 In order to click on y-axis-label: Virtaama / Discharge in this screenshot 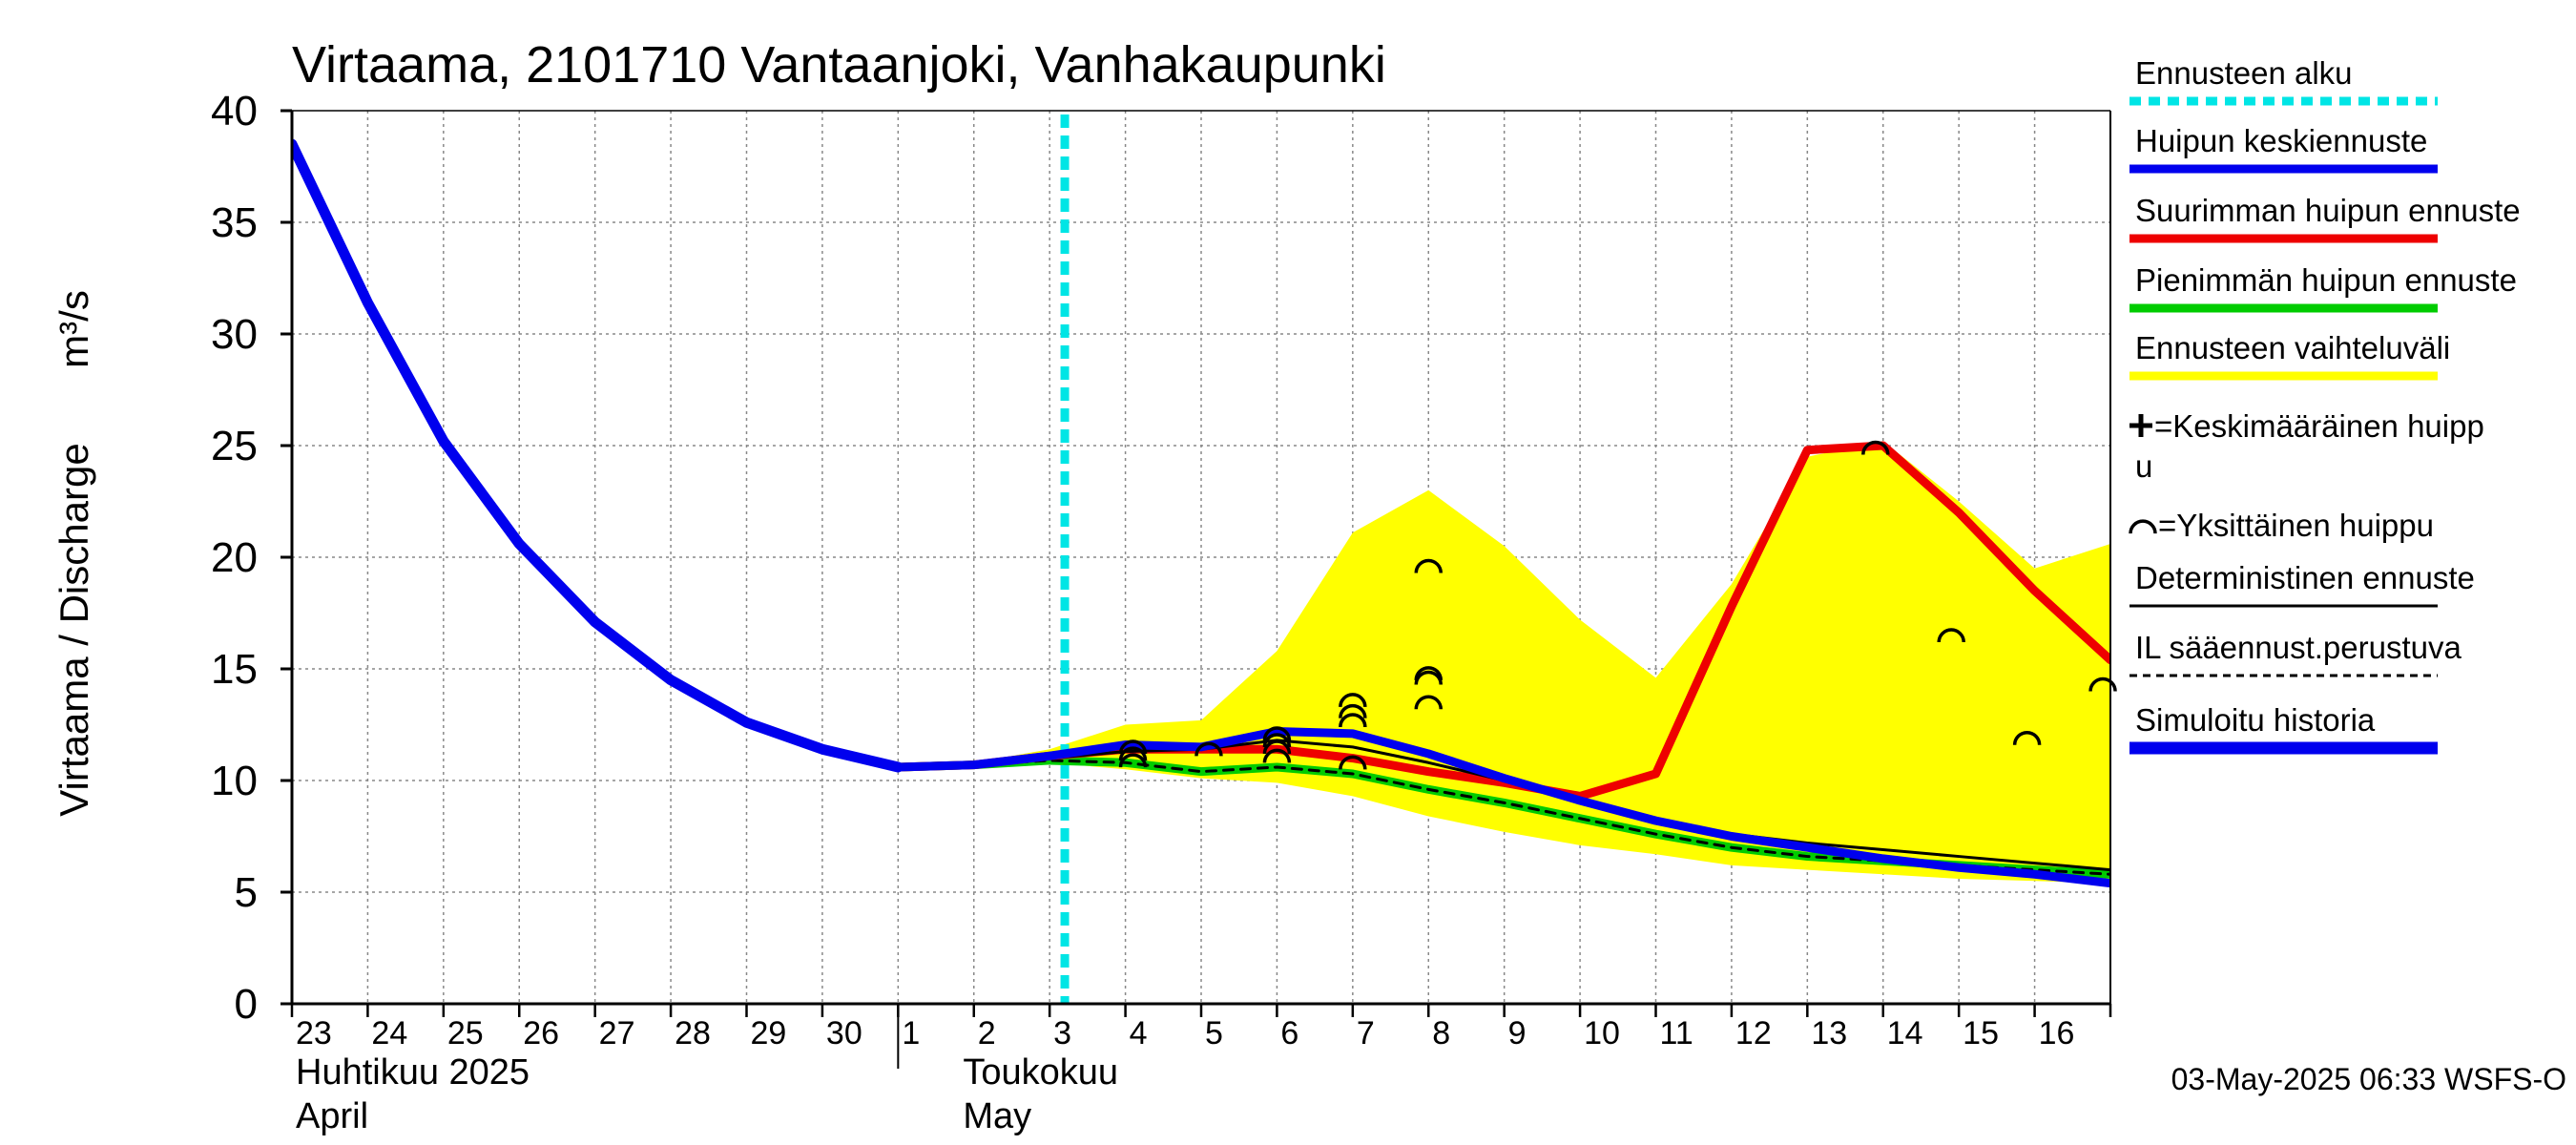, I will do `click(74, 629)`.